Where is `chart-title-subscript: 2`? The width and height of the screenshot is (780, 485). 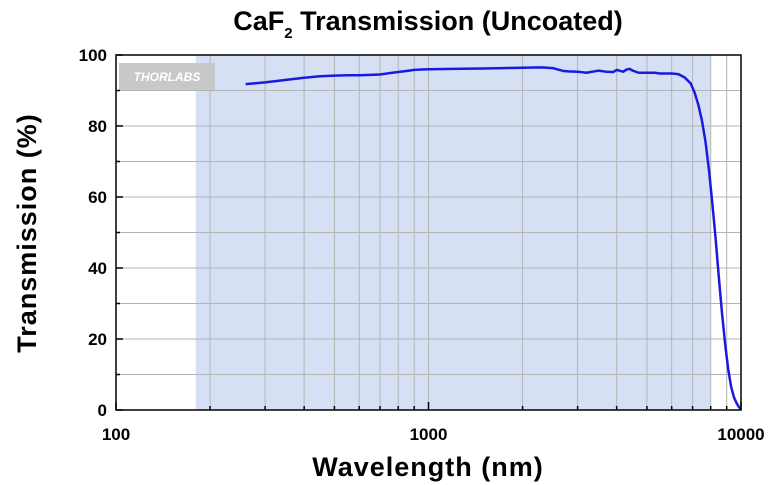 chart-title-subscript: 2 is located at coordinates (288, 33).